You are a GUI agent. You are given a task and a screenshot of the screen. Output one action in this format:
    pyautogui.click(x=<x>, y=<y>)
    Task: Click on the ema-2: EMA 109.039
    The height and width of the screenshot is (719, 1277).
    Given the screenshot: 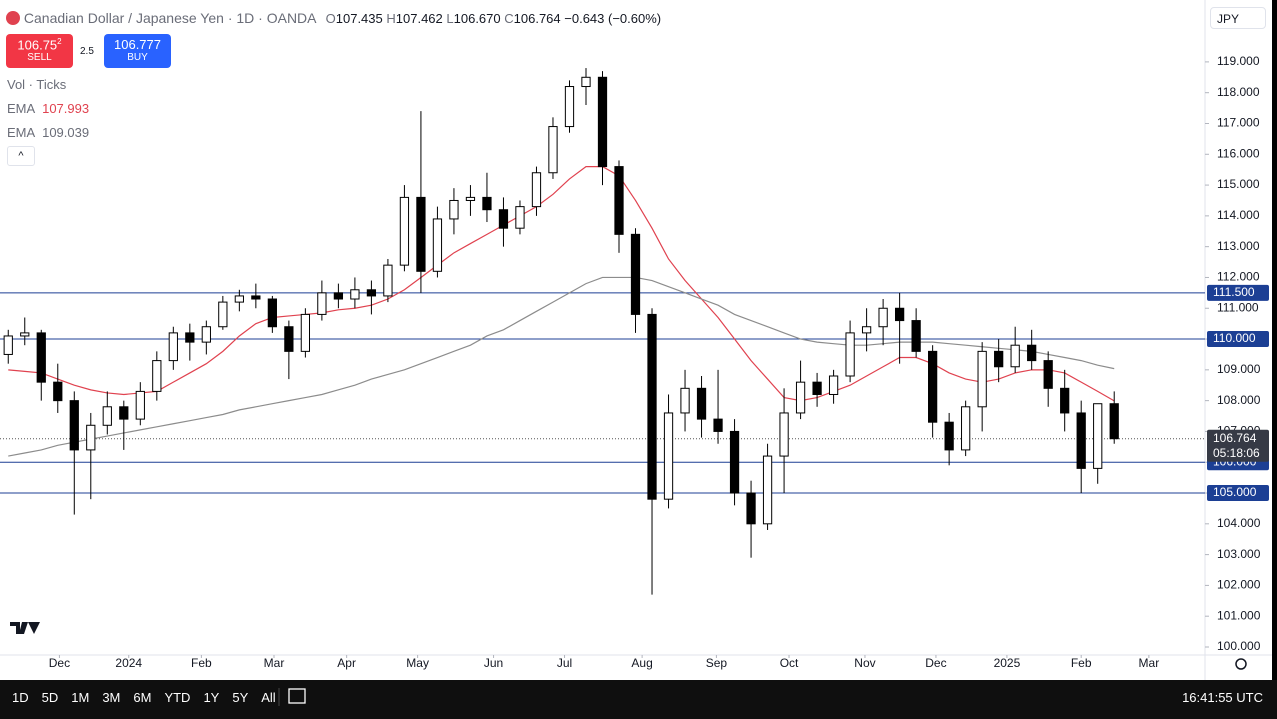 What is the action you would take?
    pyautogui.click(x=48, y=132)
    